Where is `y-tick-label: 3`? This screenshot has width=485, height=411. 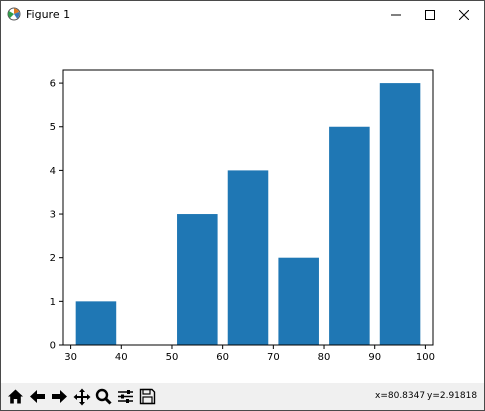 y-tick-label: 3 is located at coordinates (53, 215).